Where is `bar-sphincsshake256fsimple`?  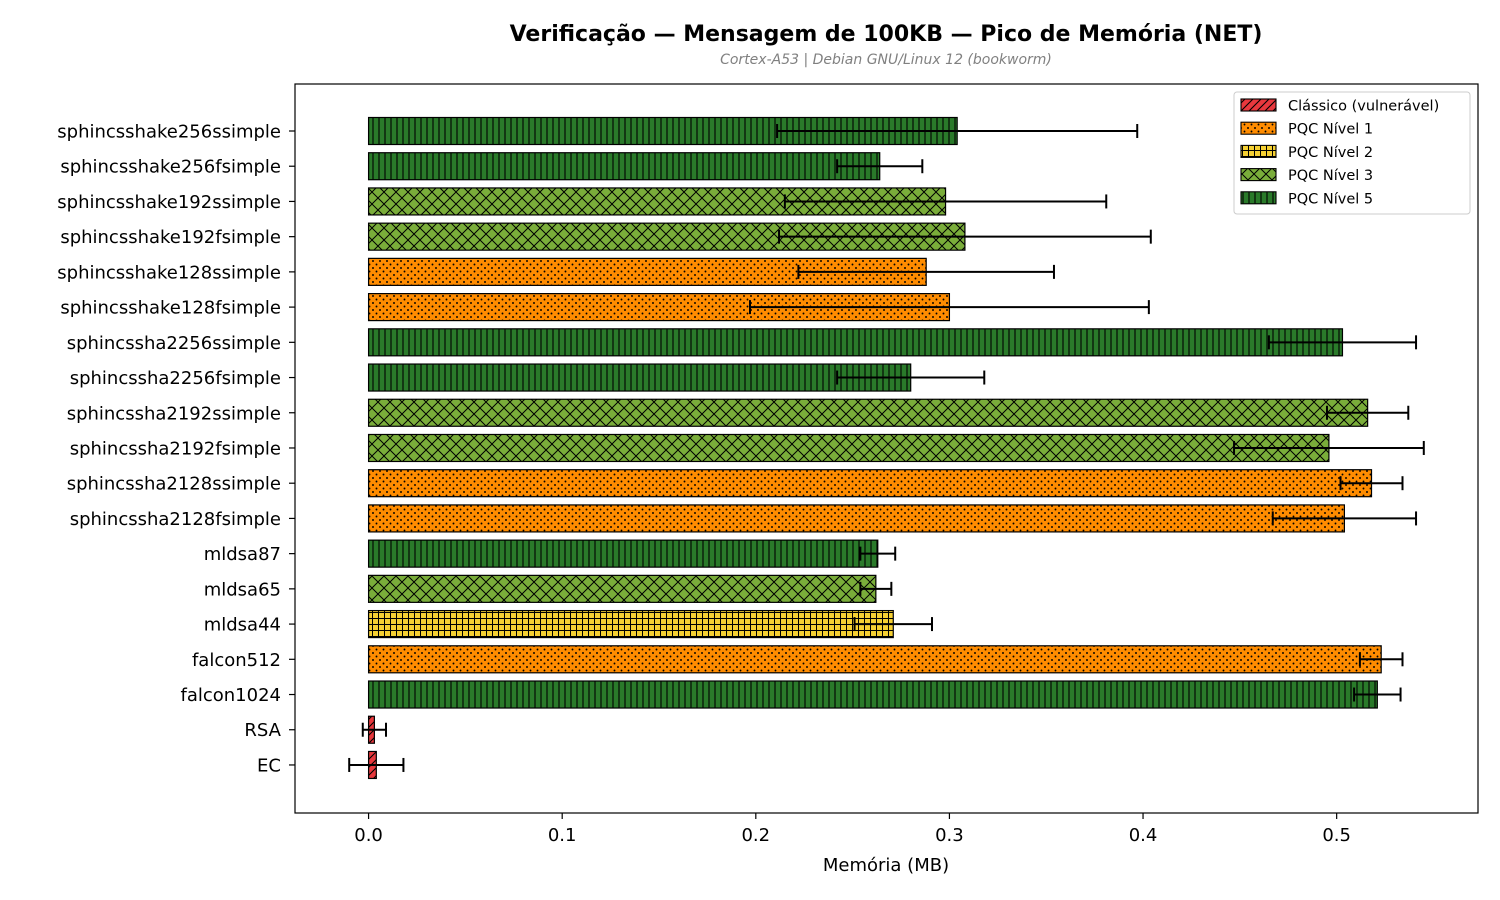 bar-sphincsshake256fsimple is located at coordinates (624, 166).